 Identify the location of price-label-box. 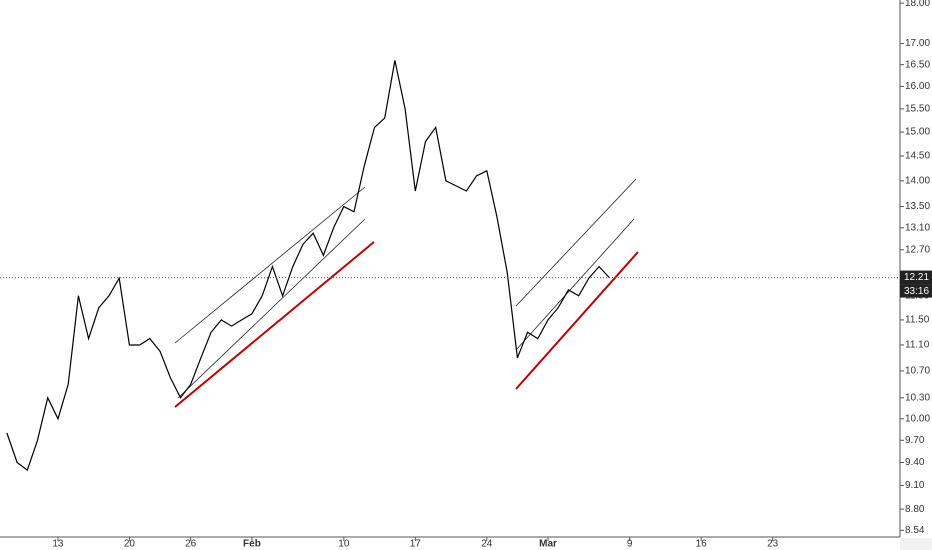
(916, 277).